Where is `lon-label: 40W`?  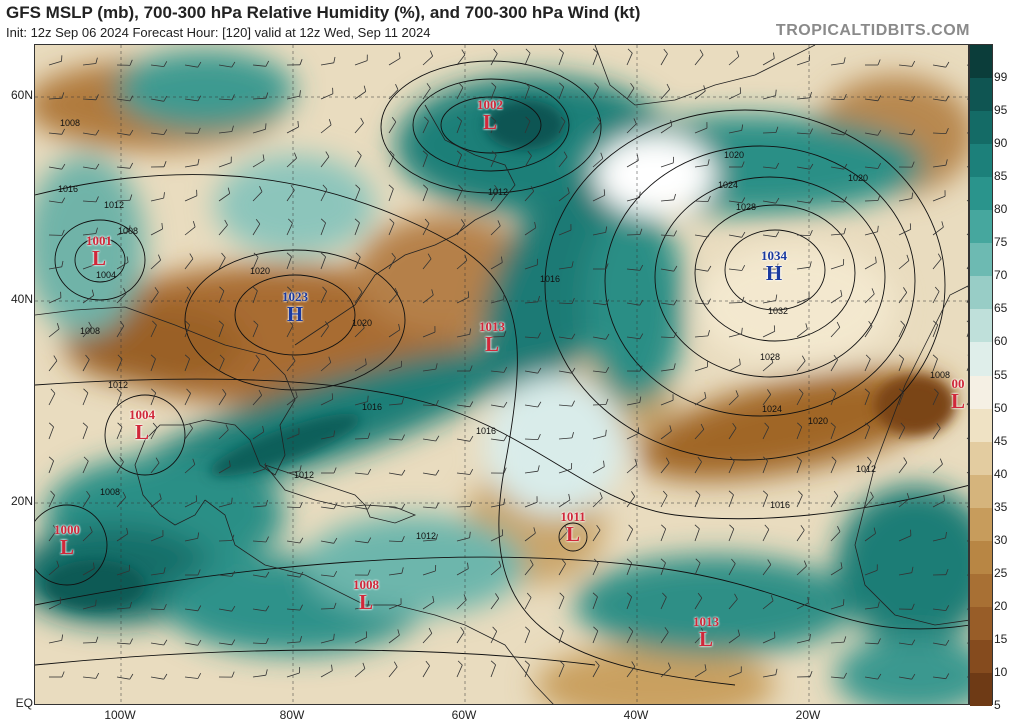
lon-label: 40W is located at coordinates (636, 715).